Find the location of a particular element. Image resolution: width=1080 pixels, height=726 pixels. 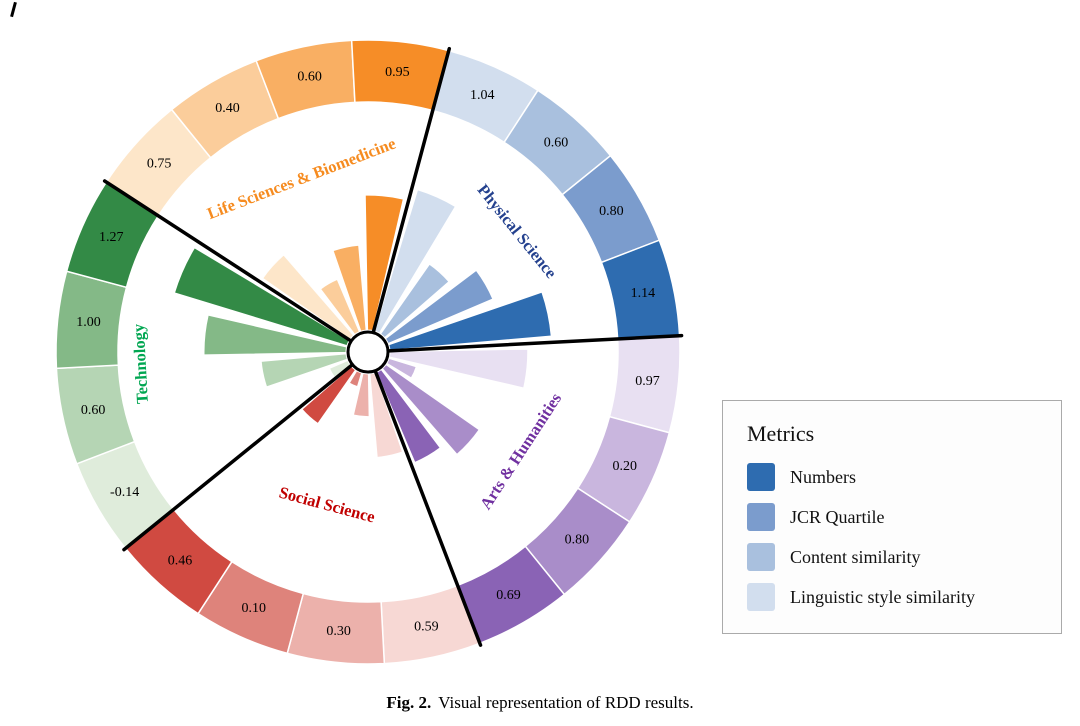

ring-value-life-sciences-biomedicine-jcr-quartile: 0.60 is located at coordinates (309, 77).